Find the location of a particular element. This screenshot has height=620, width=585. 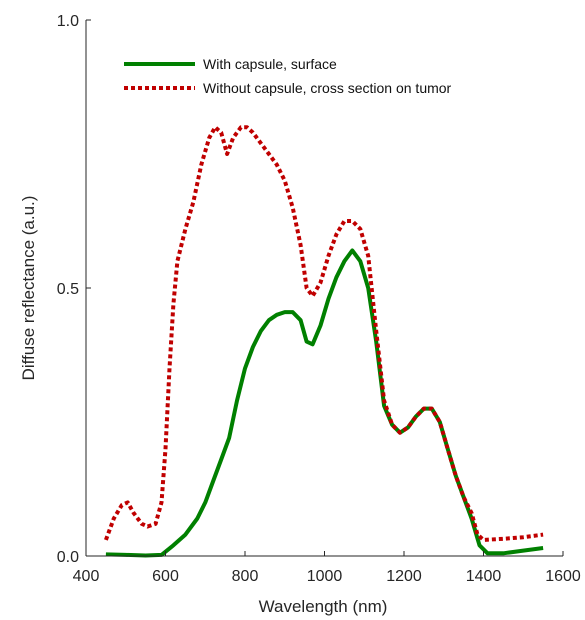

x-tick-label: 1400 is located at coordinates (484, 576).